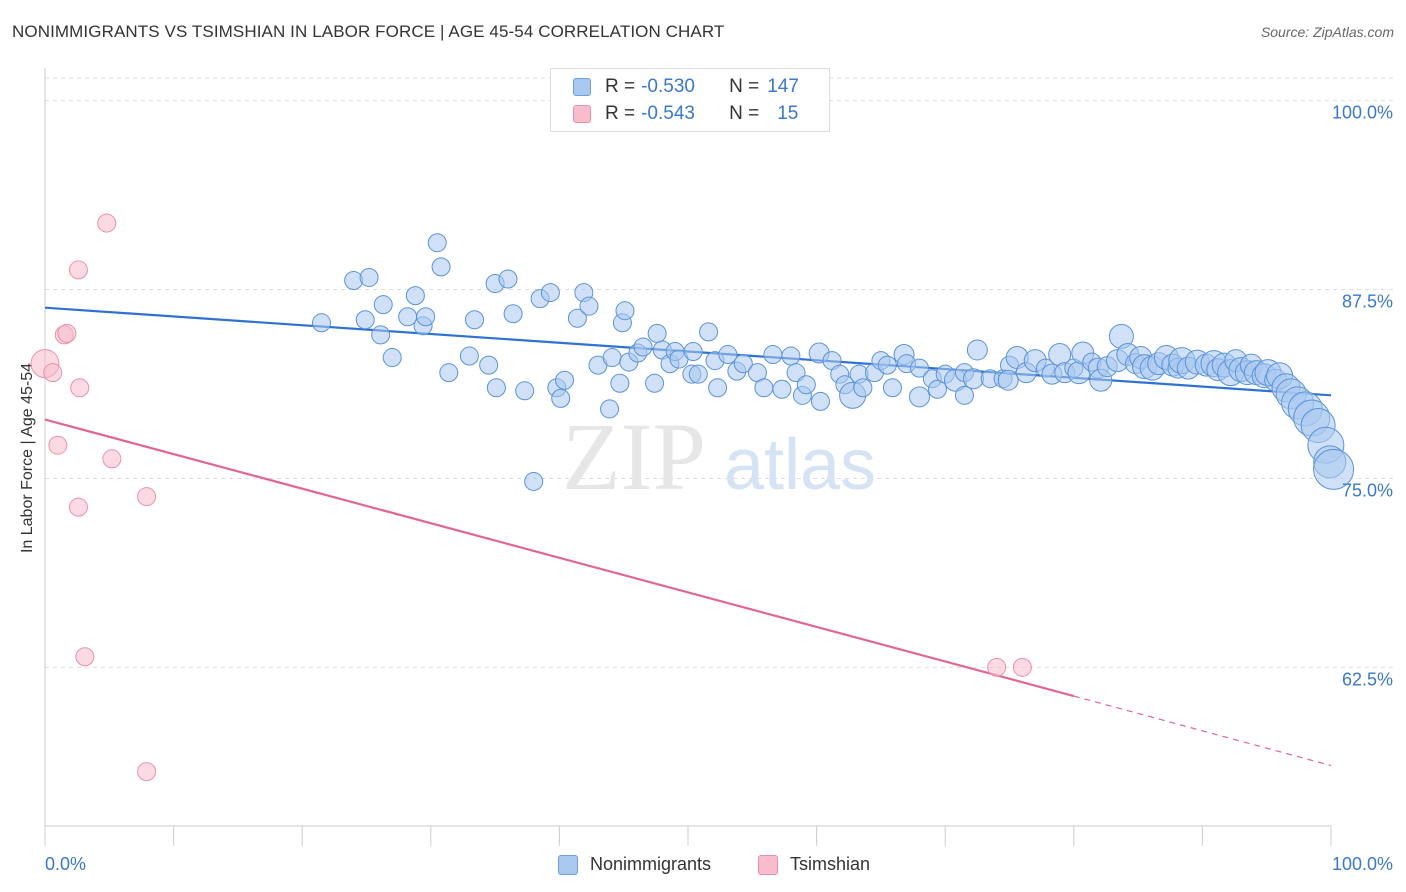 The height and width of the screenshot is (892, 1406). Describe the element at coordinates (1362, 113) in the screenshot. I see `y-tick-label: 100.0%` at that location.